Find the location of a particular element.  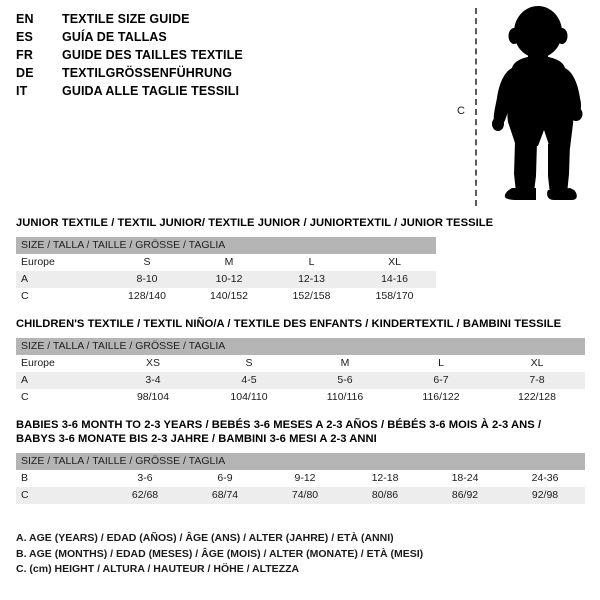

junior-band-label: SIZE / TALLA / TAILLE / GRÖSSE / TAGLIA is located at coordinates (226, 245).